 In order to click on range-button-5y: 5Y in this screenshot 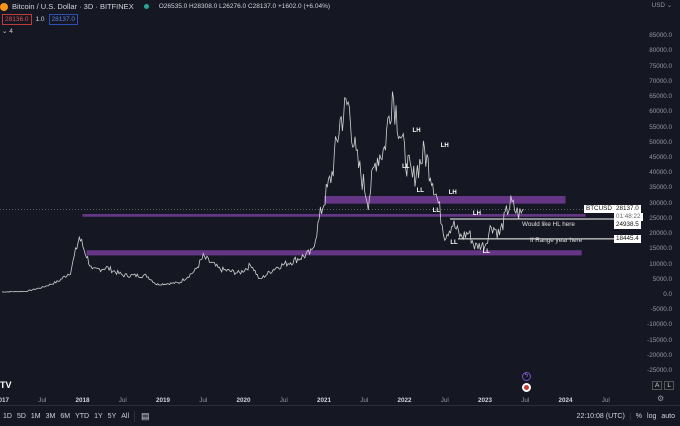, I will do `click(112, 416)`.